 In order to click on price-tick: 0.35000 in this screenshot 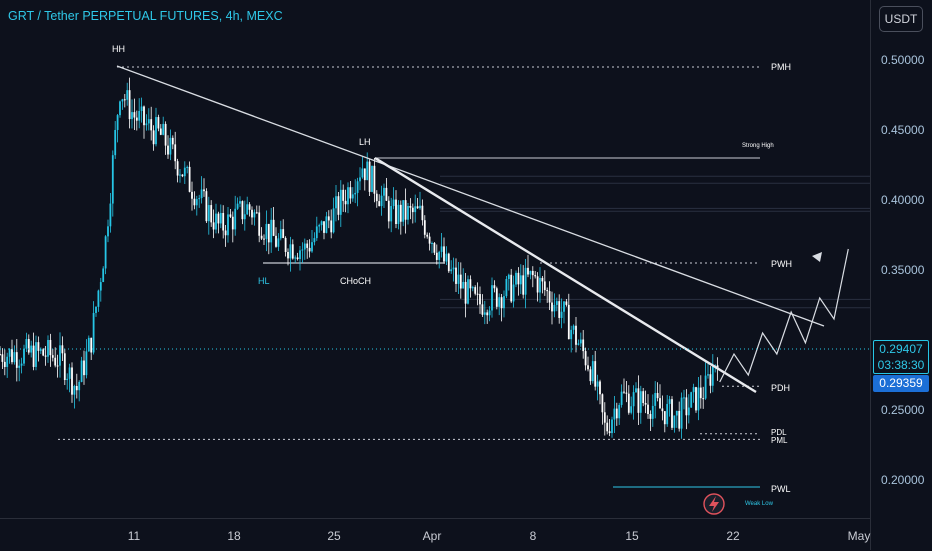, I will do `click(903, 270)`.